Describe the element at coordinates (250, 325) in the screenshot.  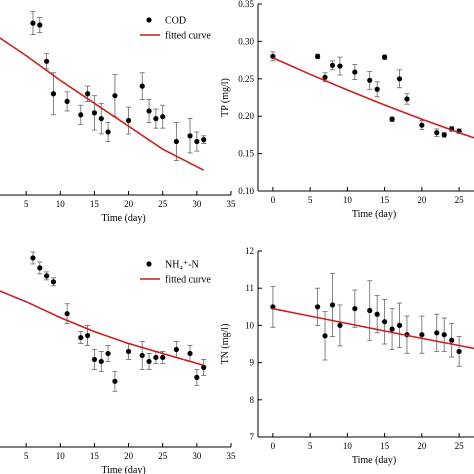
I see `y-tick-label: 10` at that location.